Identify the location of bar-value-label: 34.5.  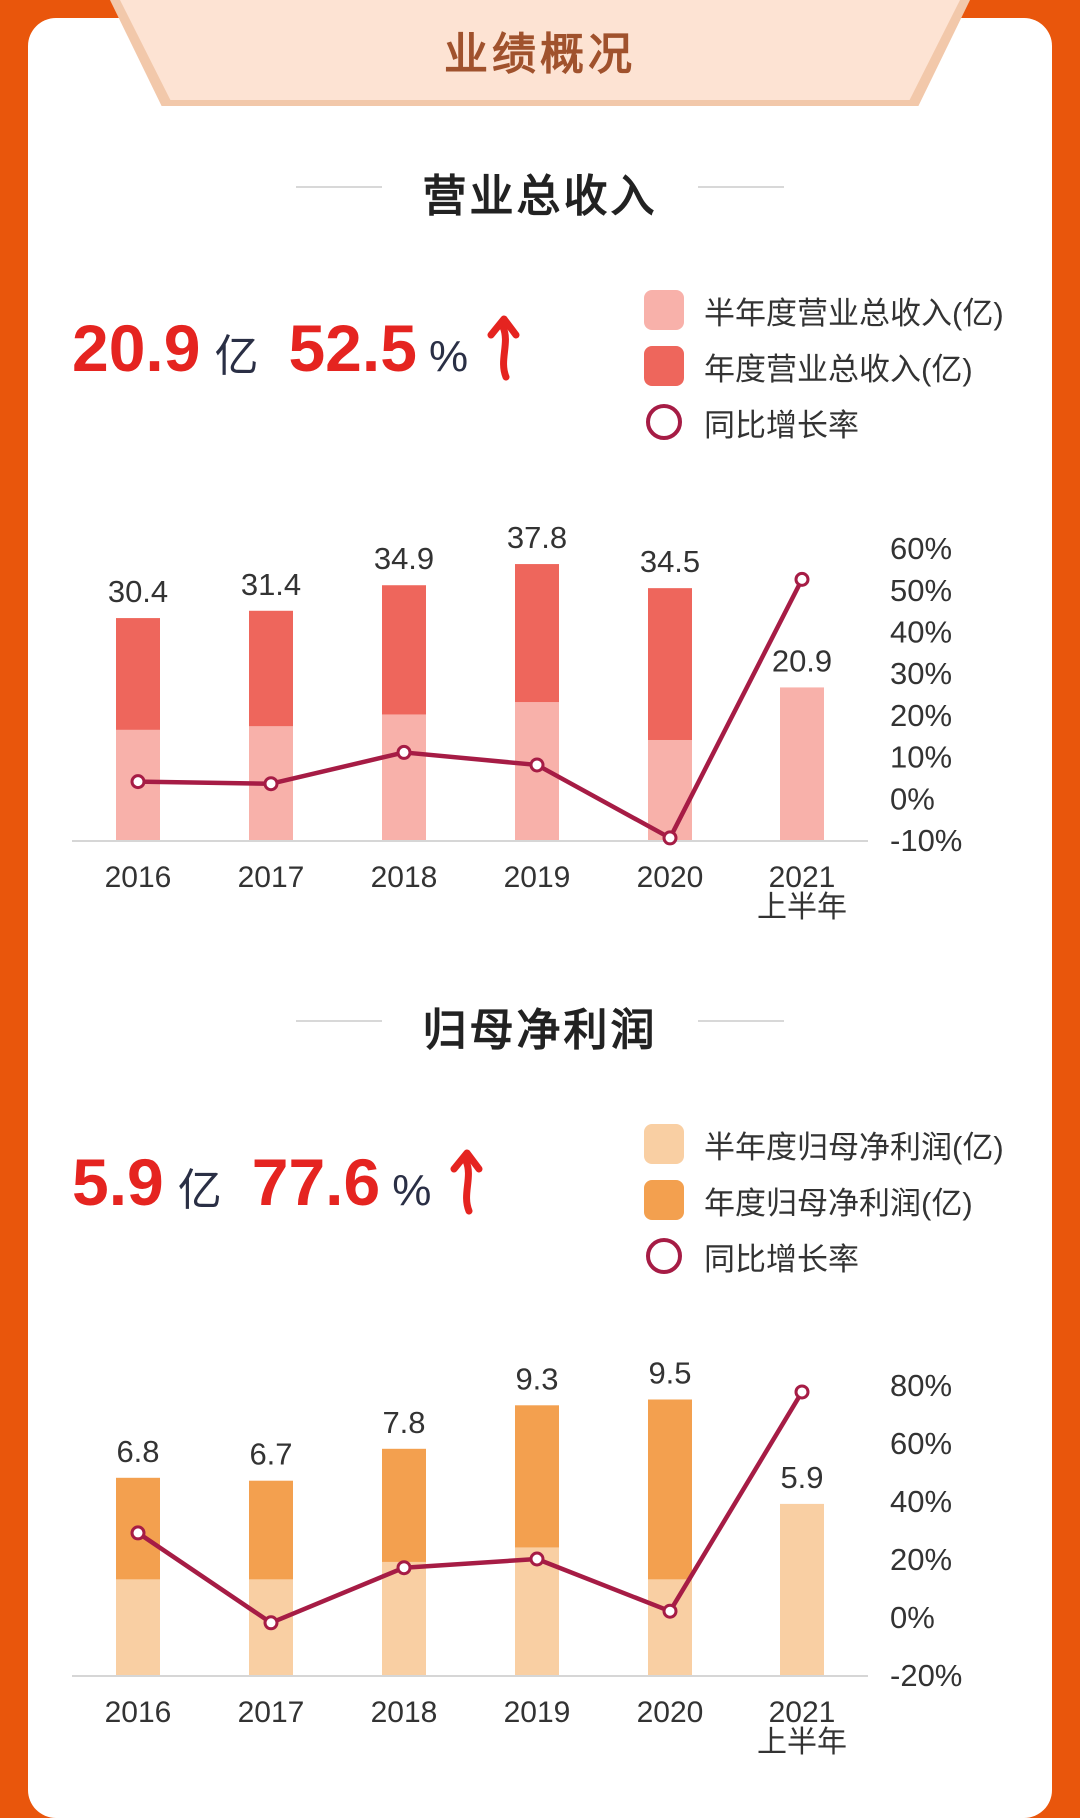
(670, 561).